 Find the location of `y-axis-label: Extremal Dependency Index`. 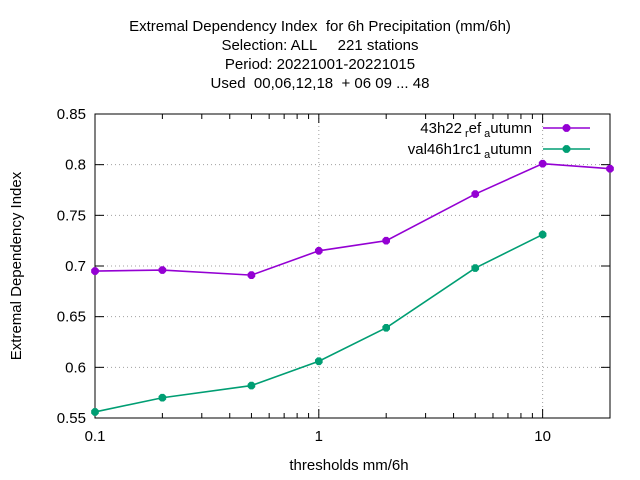

y-axis-label: Extremal Dependency Index is located at coordinates (16, 265).